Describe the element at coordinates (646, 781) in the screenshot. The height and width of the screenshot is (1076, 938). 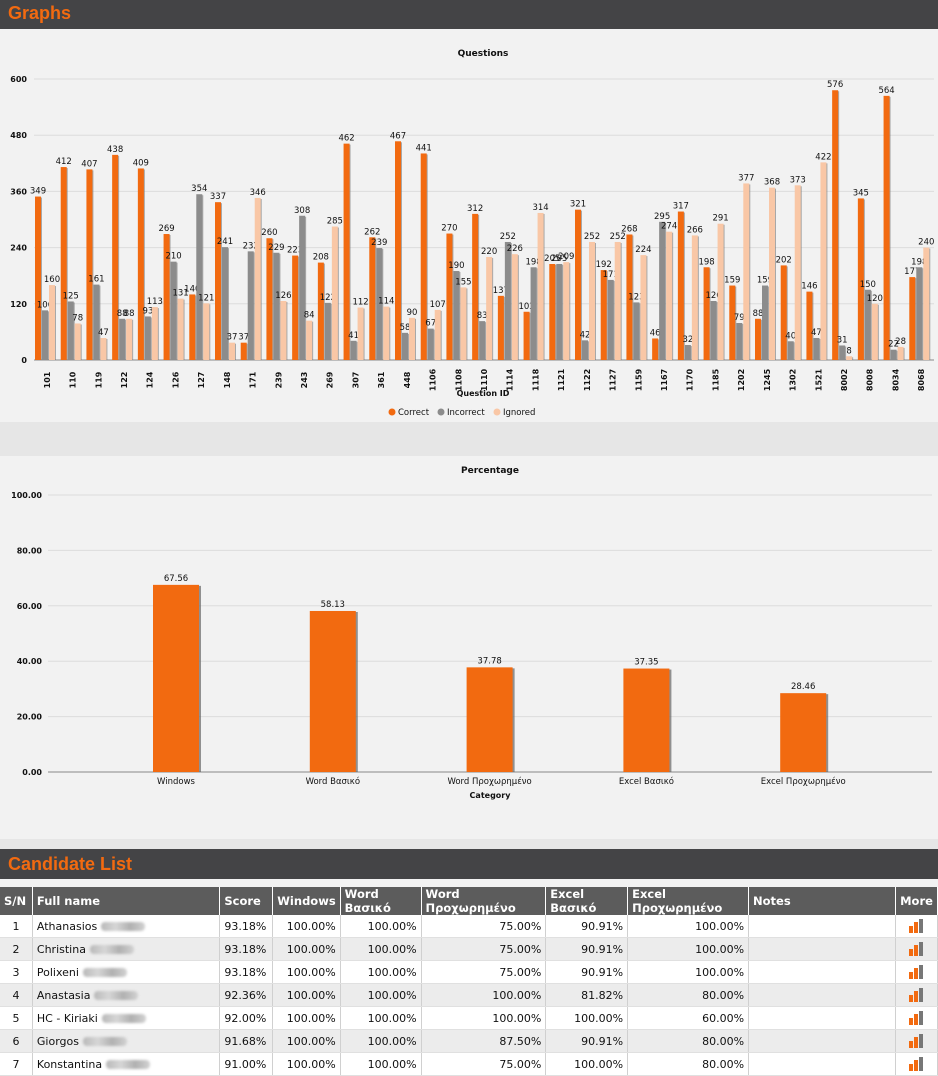
I see `x-tick-label: Excel Βασικό` at that location.